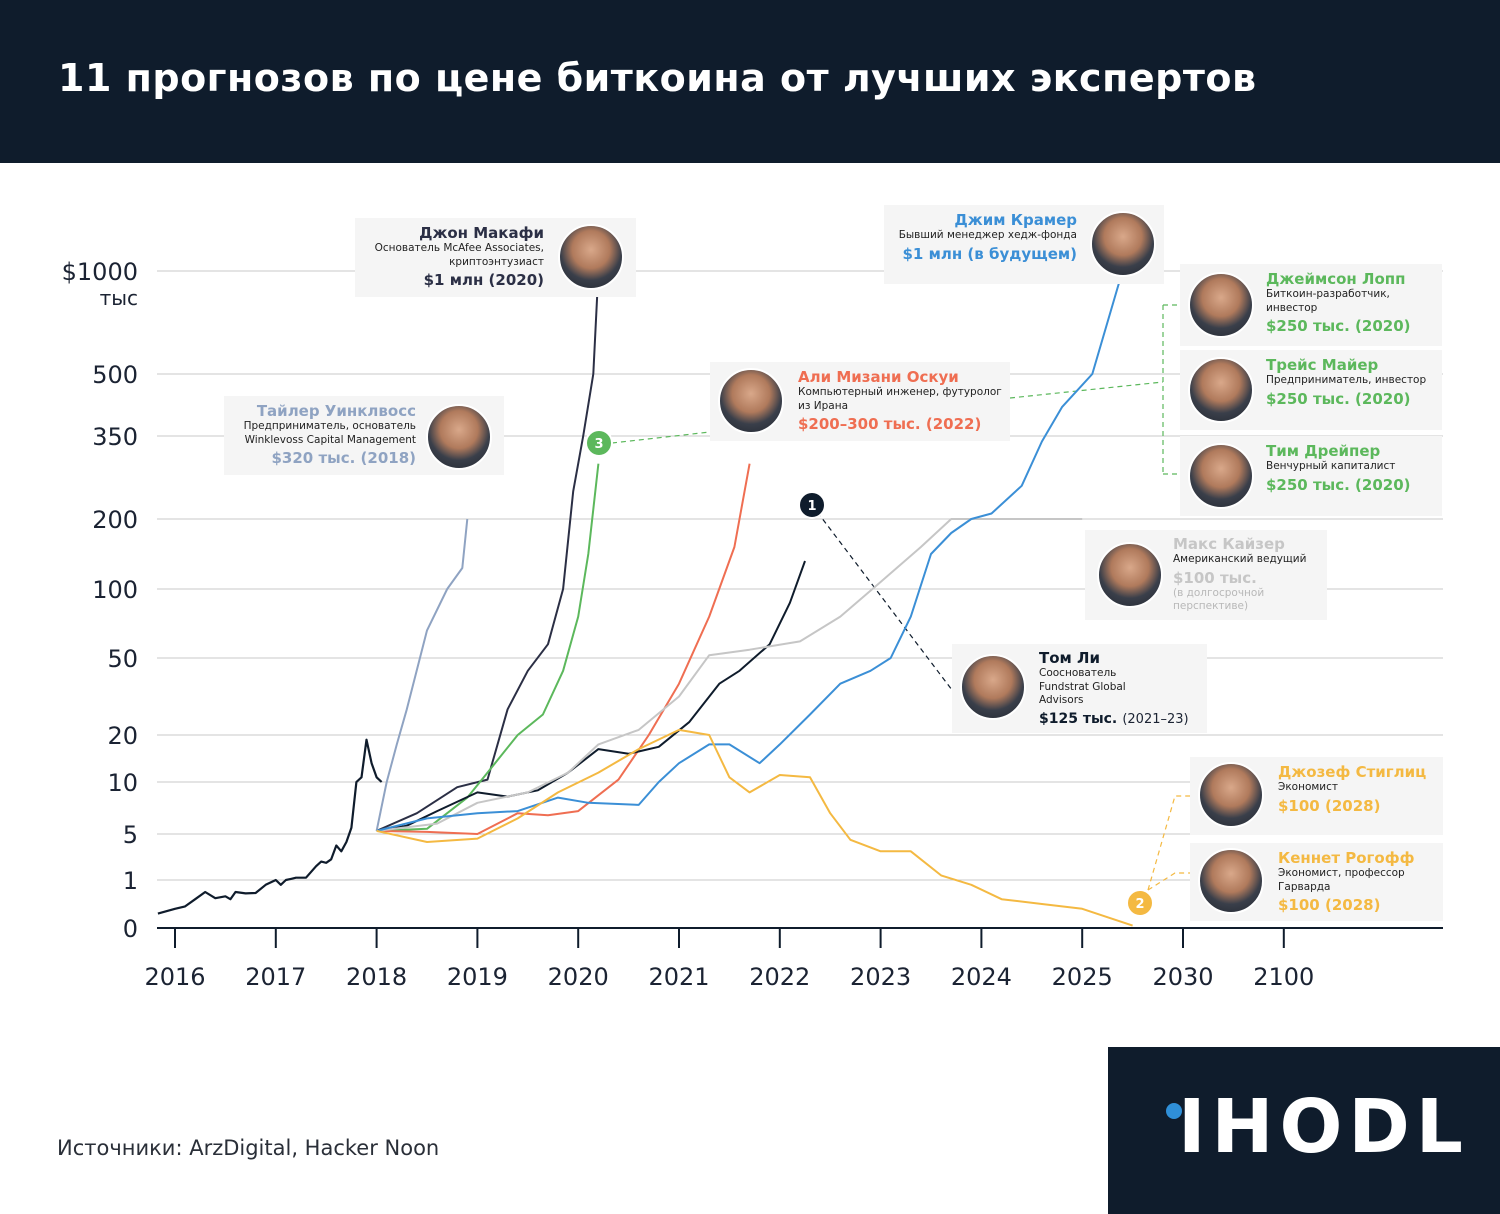 Image resolution: width=1500 pixels, height=1214 pixels. Describe the element at coordinates (754, 827) in the screenshot. I see `series-line-stiglitz_rogoff` at that location.